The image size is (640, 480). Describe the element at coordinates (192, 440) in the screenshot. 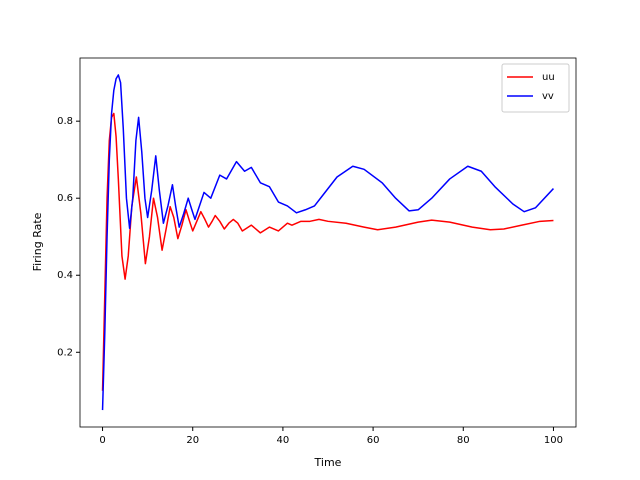

I see `x-tick-label: 20` at that location.